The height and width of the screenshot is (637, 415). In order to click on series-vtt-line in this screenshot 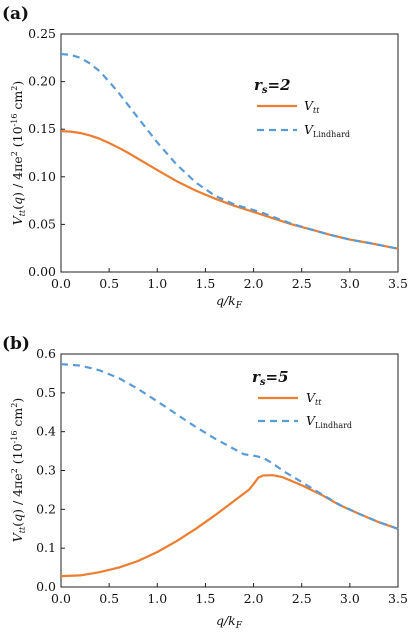, I will do `click(229, 526)`.